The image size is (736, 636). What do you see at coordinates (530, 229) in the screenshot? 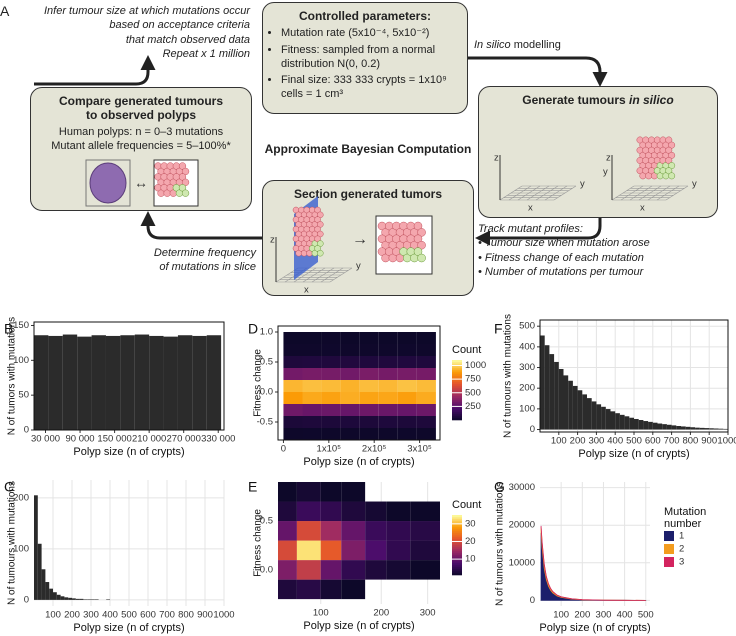
I see `note-title: Track mutant profiles:` at bounding box center [530, 229].